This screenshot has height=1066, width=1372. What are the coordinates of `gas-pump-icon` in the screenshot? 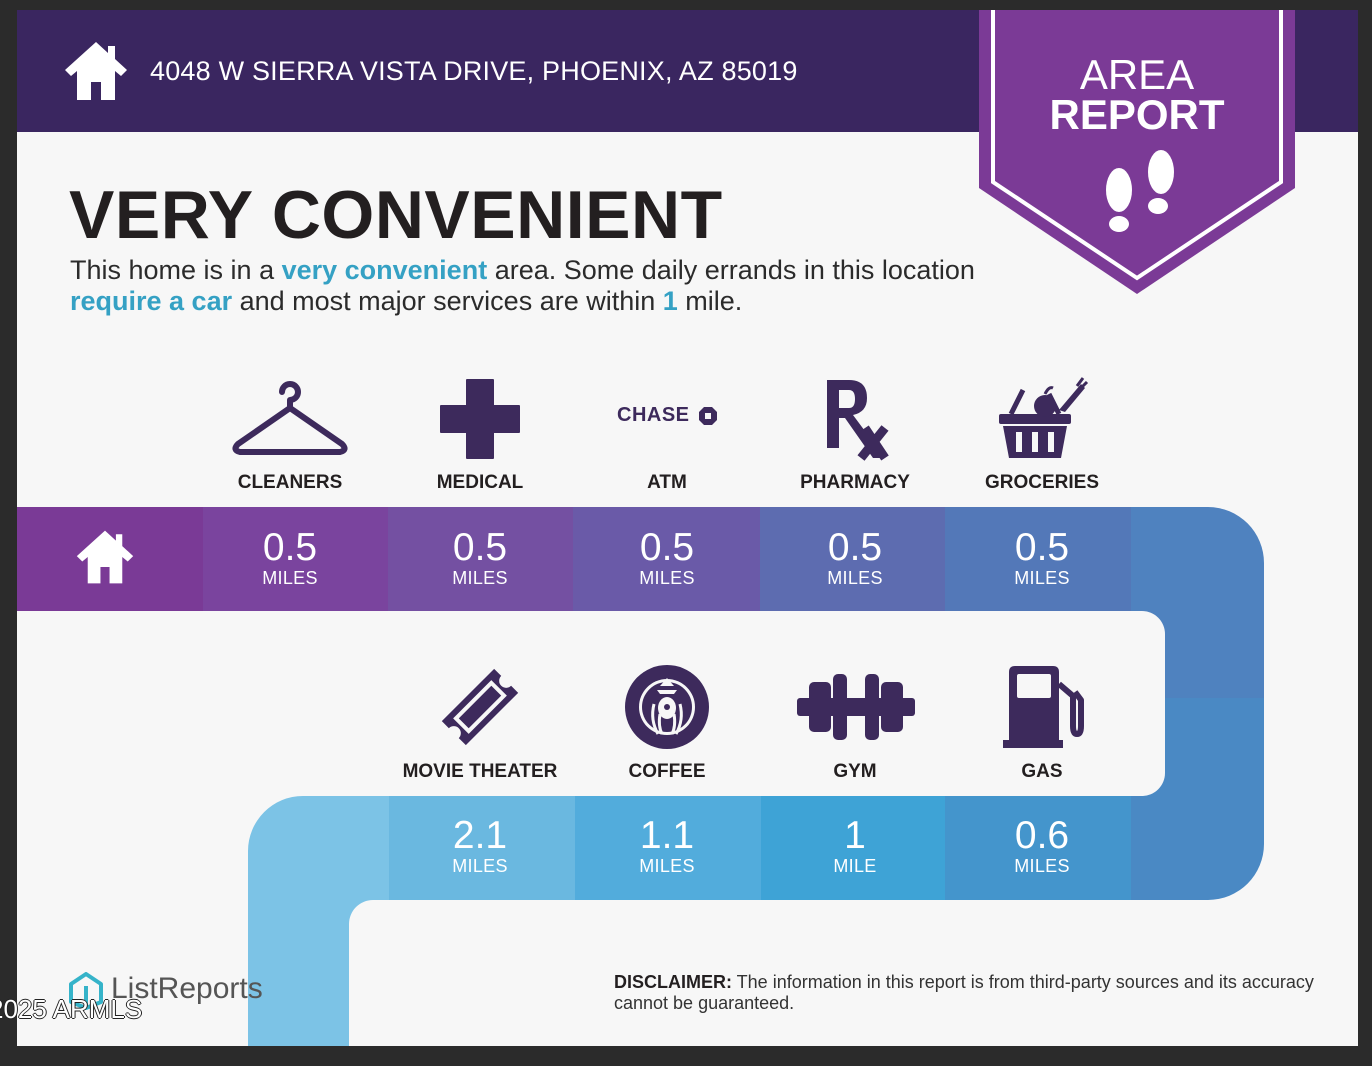 It's located at (1043, 707).